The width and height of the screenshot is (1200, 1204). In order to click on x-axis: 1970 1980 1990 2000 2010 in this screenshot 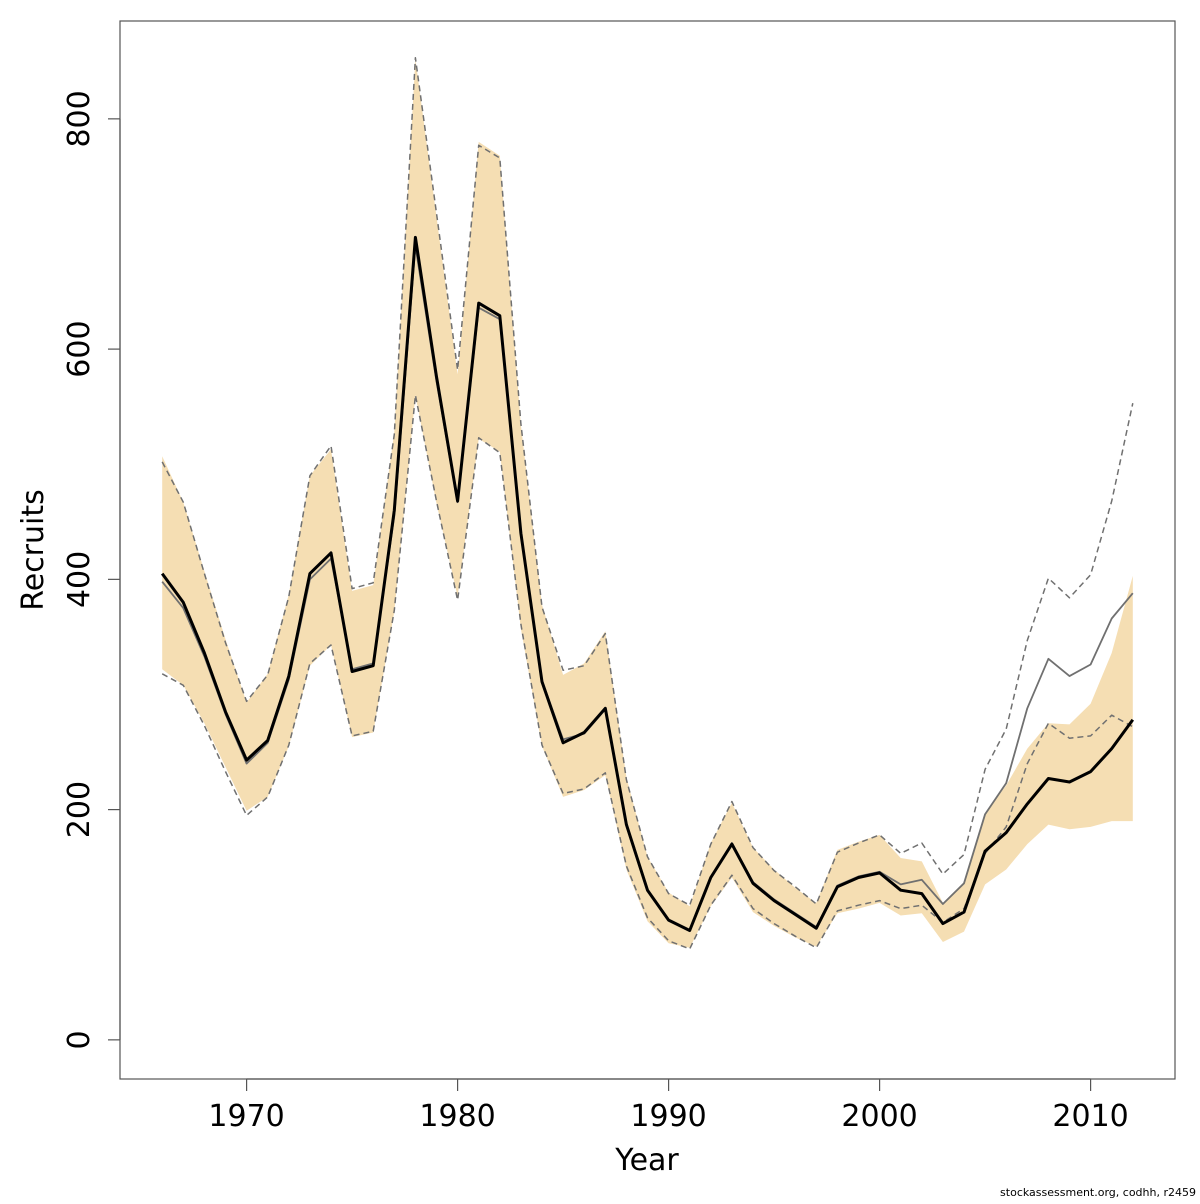, I will do `click(668, 1106)`.